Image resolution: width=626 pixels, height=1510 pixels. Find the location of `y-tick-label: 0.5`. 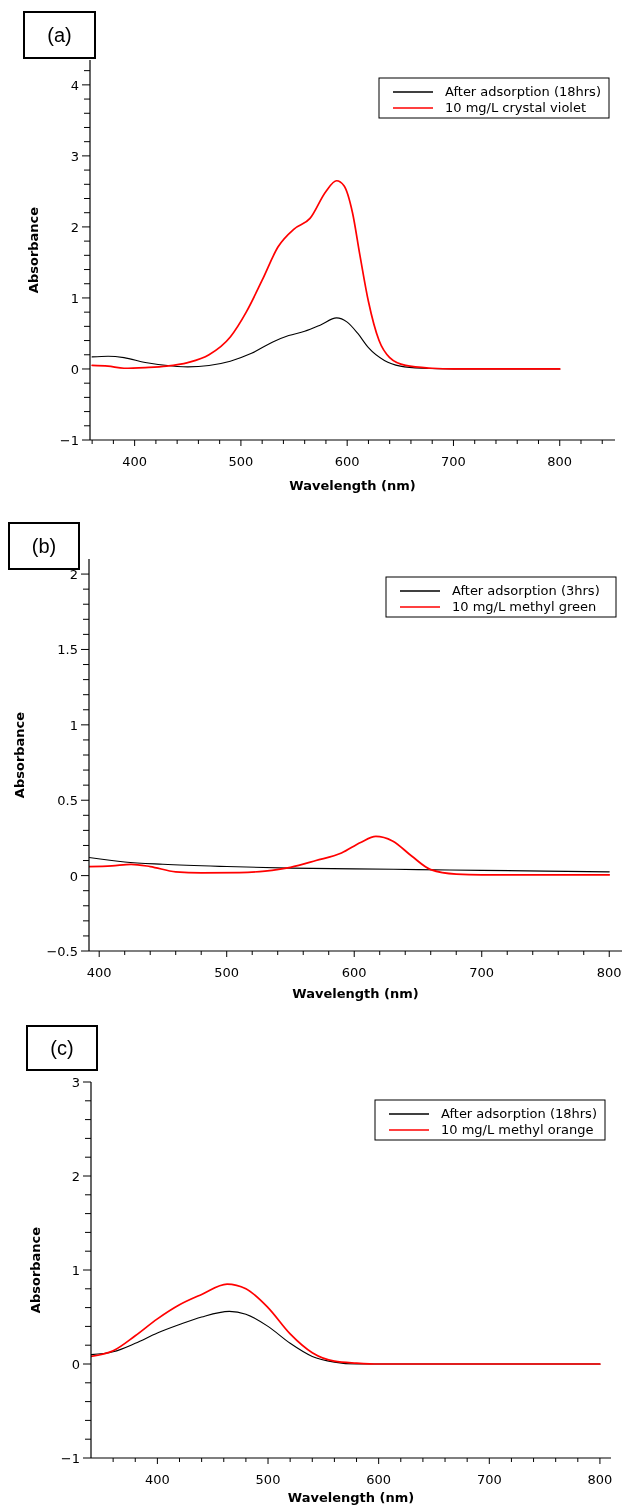

y-tick-label: 0.5 is located at coordinates (67, 801).